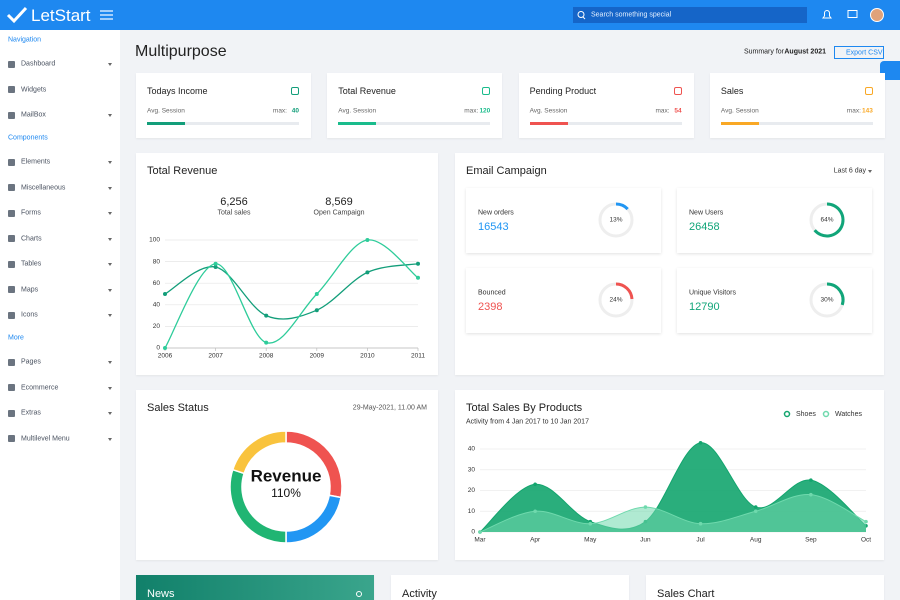 The height and width of the screenshot is (600, 900). What do you see at coordinates (849, 171) in the screenshot?
I see `filter-dropdown: Last 6 day` at bounding box center [849, 171].